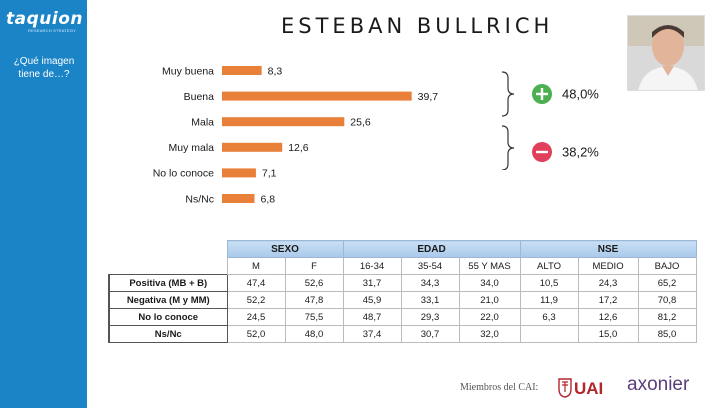  Describe the element at coordinates (608, 317) in the screenshot. I see `table-cell: 12,6` at that location.